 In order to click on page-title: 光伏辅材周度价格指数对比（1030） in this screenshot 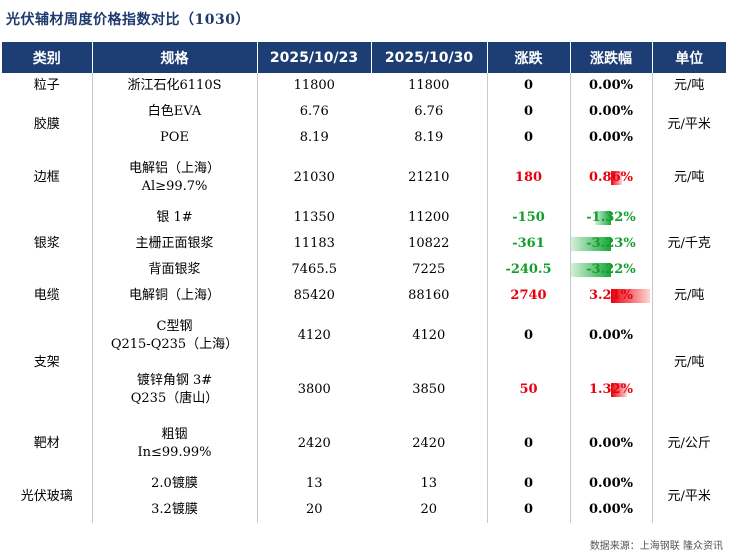, I will do `click(128, 20)`.